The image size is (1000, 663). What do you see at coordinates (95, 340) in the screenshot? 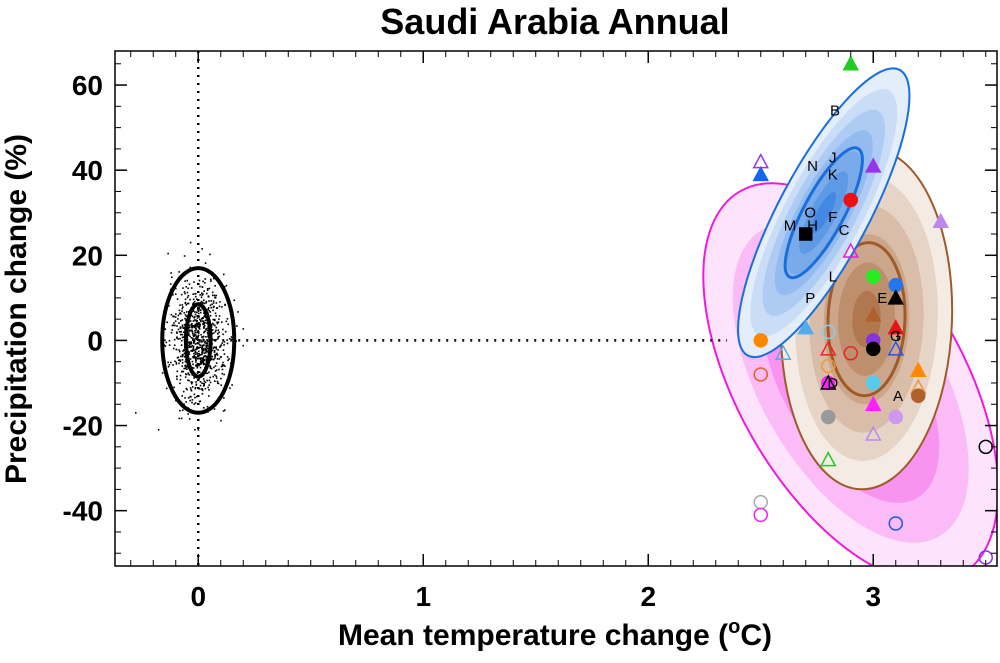
I see `y-tick-label: 0` at bounding box center [95, 340].